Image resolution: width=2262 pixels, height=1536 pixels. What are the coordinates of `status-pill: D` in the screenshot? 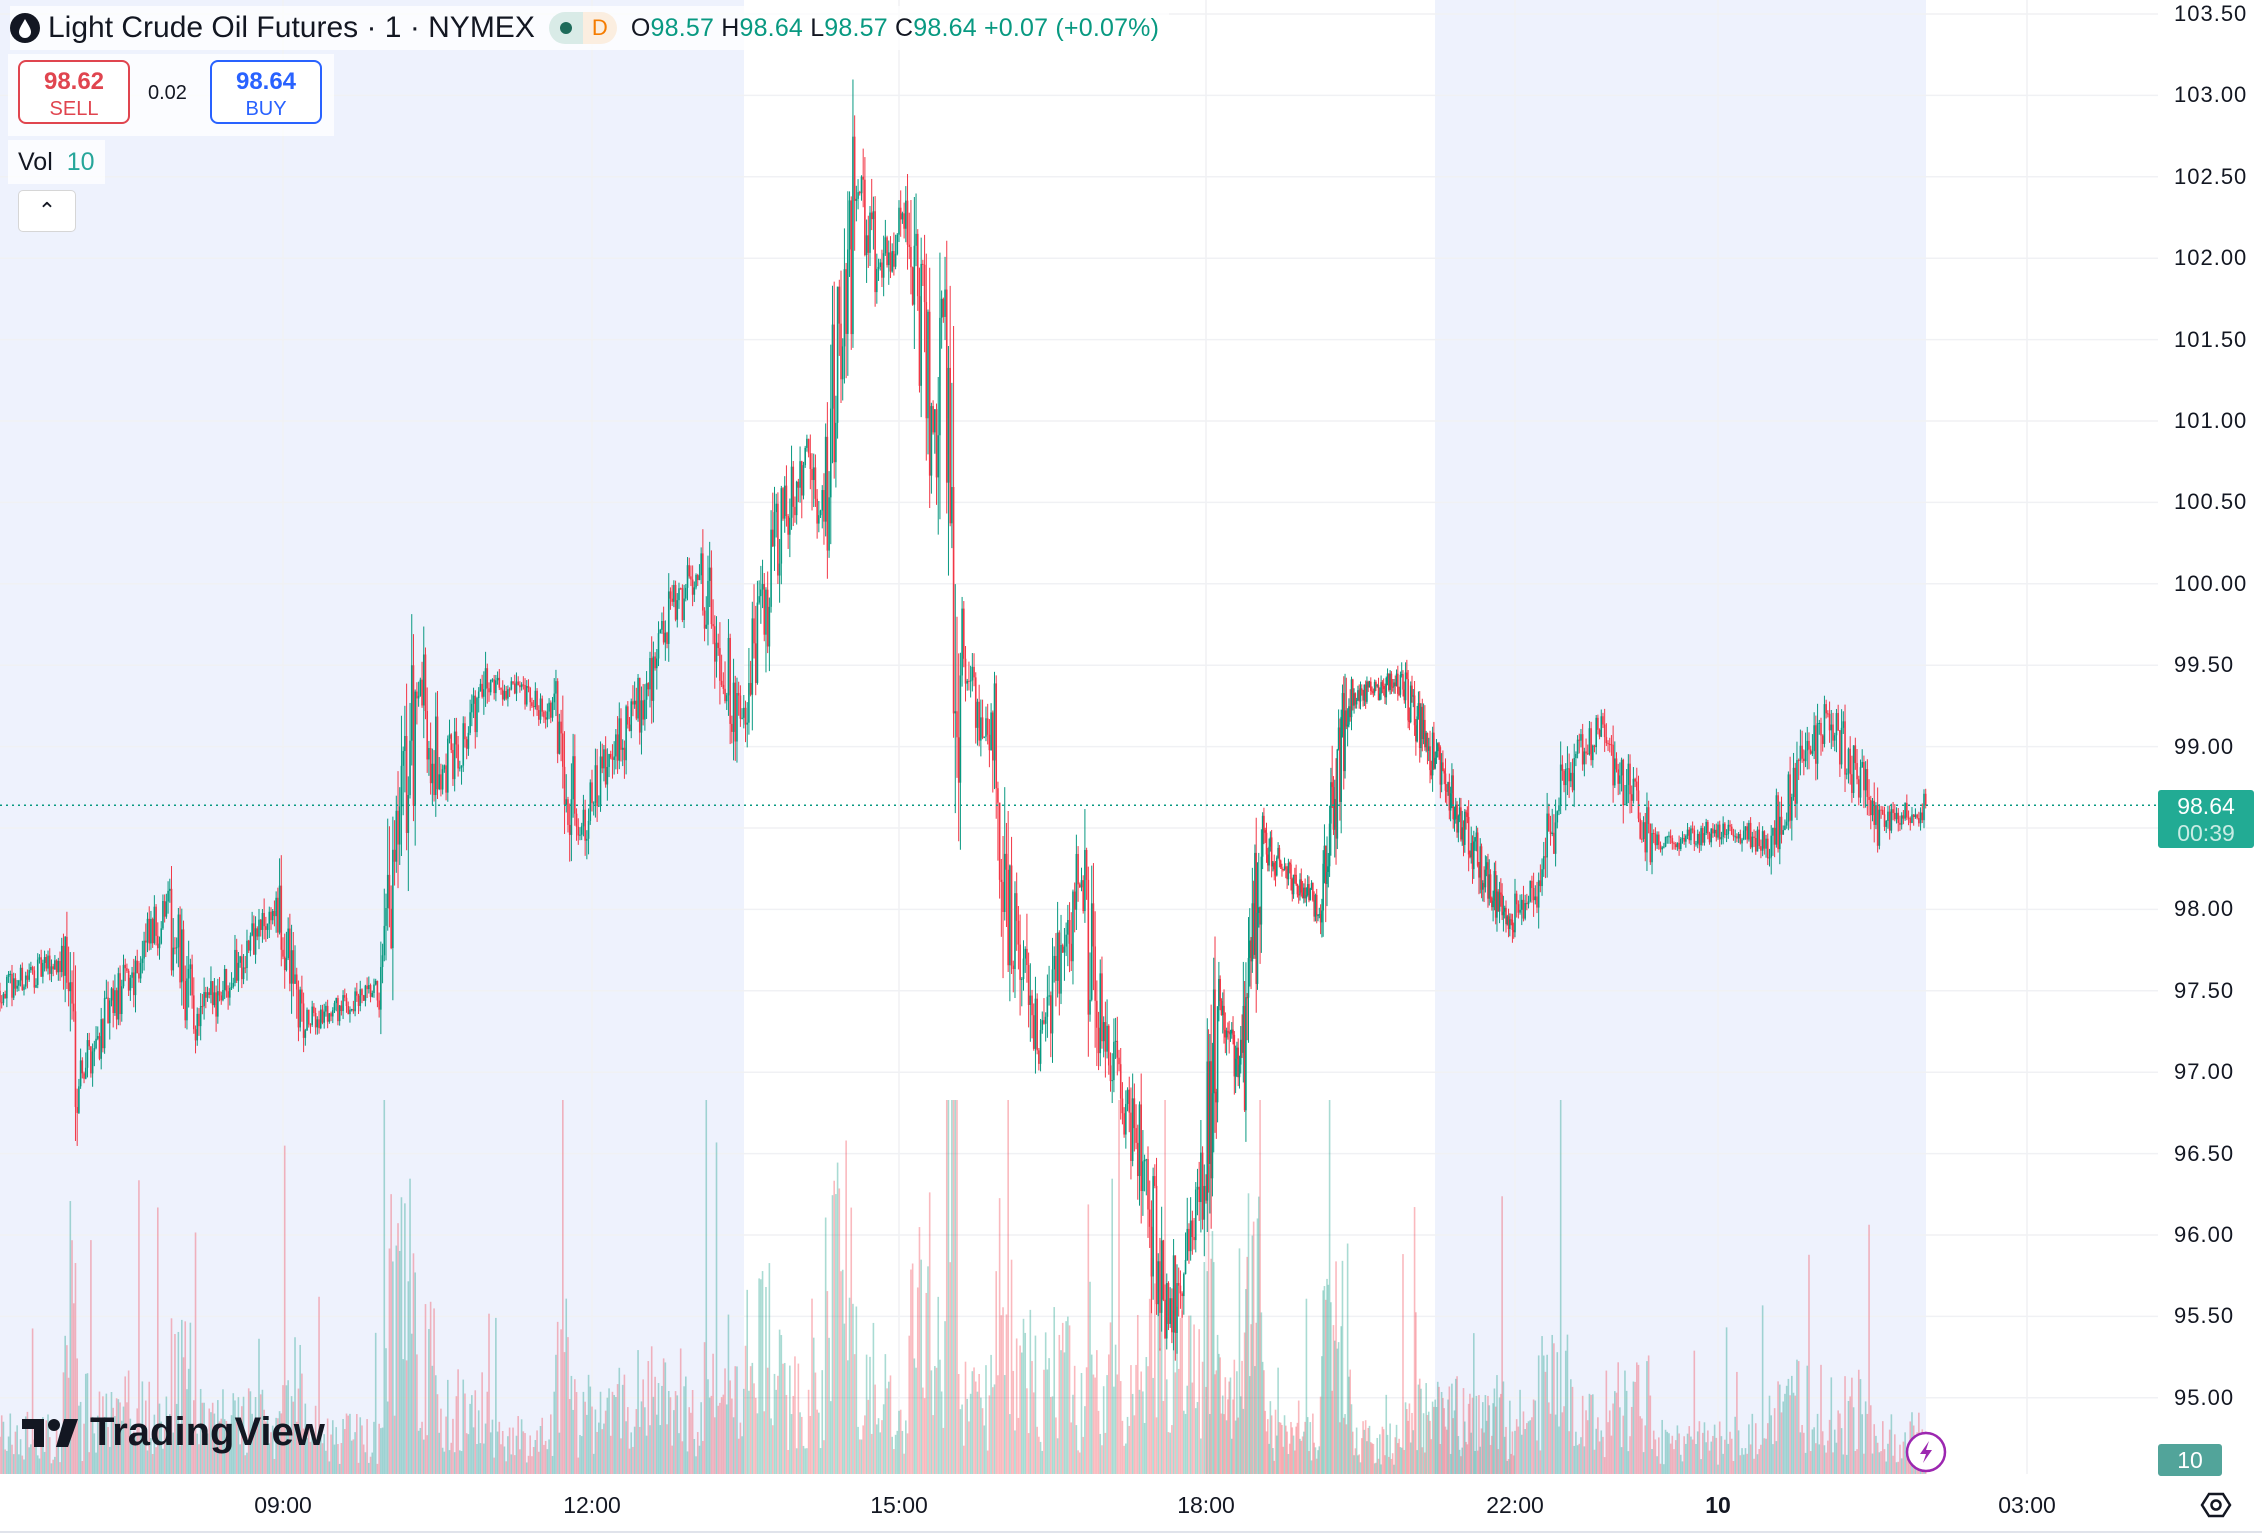 It's located at (582, 28).